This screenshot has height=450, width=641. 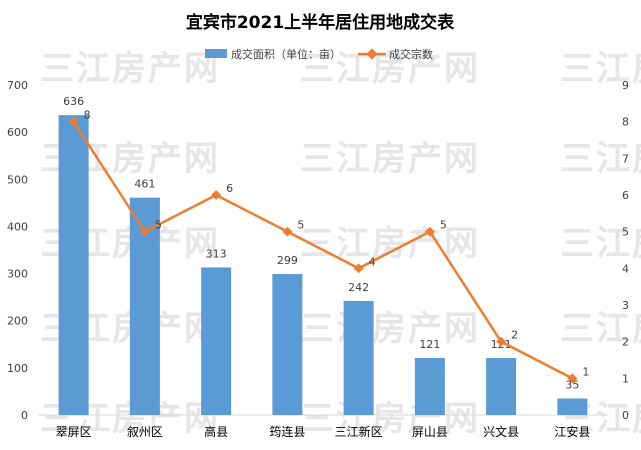 What do you see at coordinates (17, 274) in the screenshot?
I see `y-left-tick-label: 300` at bounding box center [17, 274].